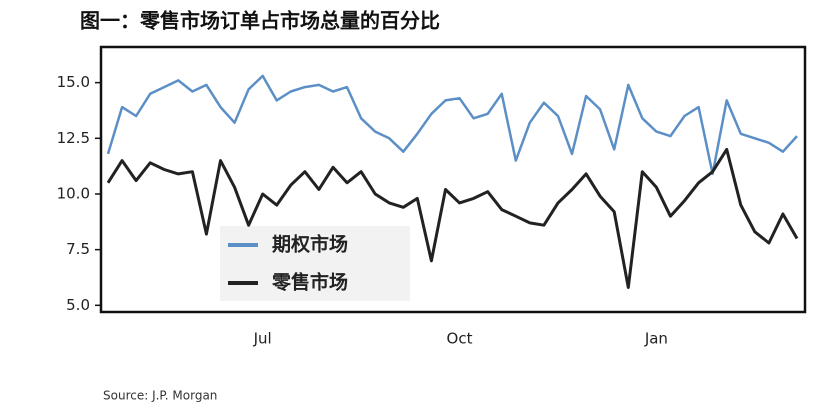 The width and height of the screenshot is (831, 408). What do you see at coordinates (73, 82) in the screenshot?
I see `y-tick-label: 15.0` at bounding box center [73, 82].